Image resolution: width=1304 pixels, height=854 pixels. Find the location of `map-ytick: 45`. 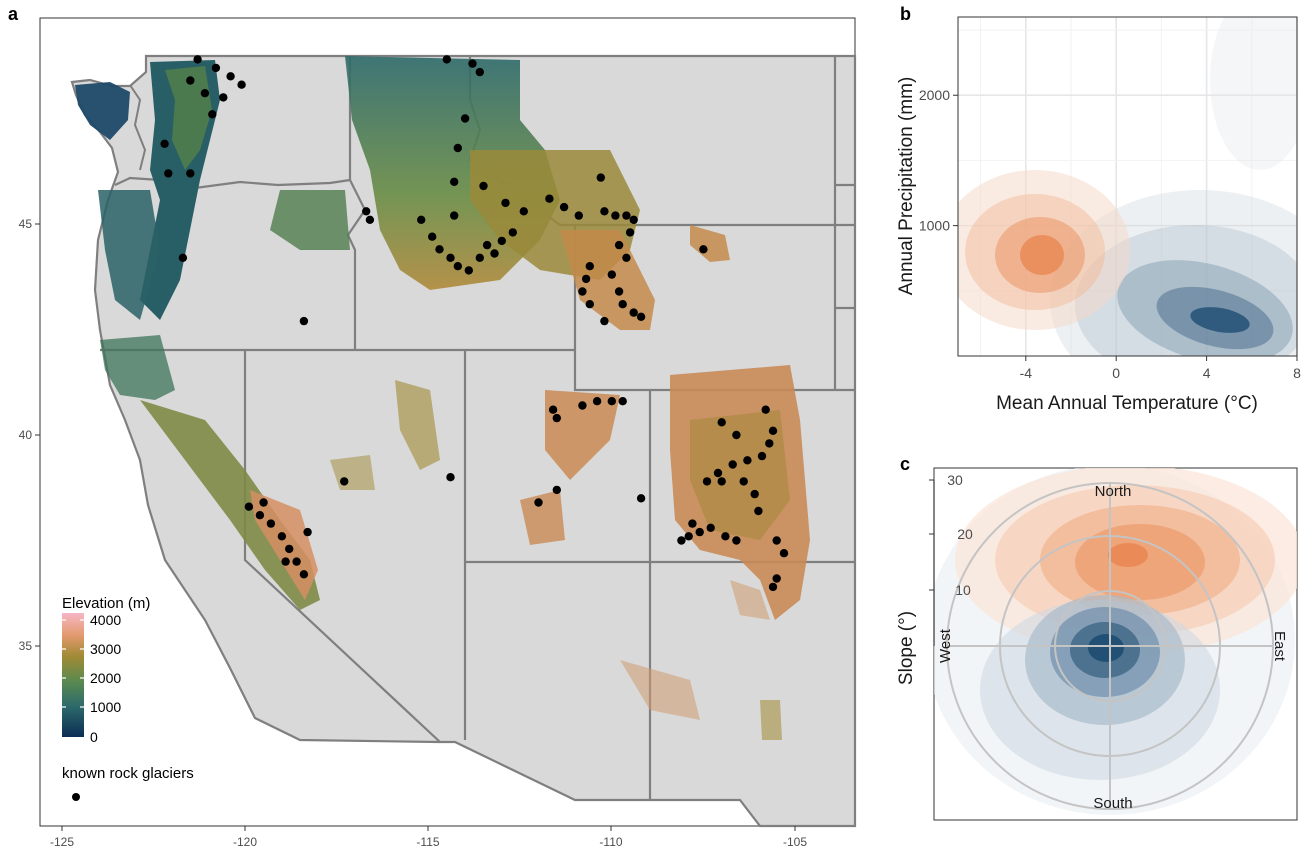

map-ytick: 45 is located at coordinates (26, 224).